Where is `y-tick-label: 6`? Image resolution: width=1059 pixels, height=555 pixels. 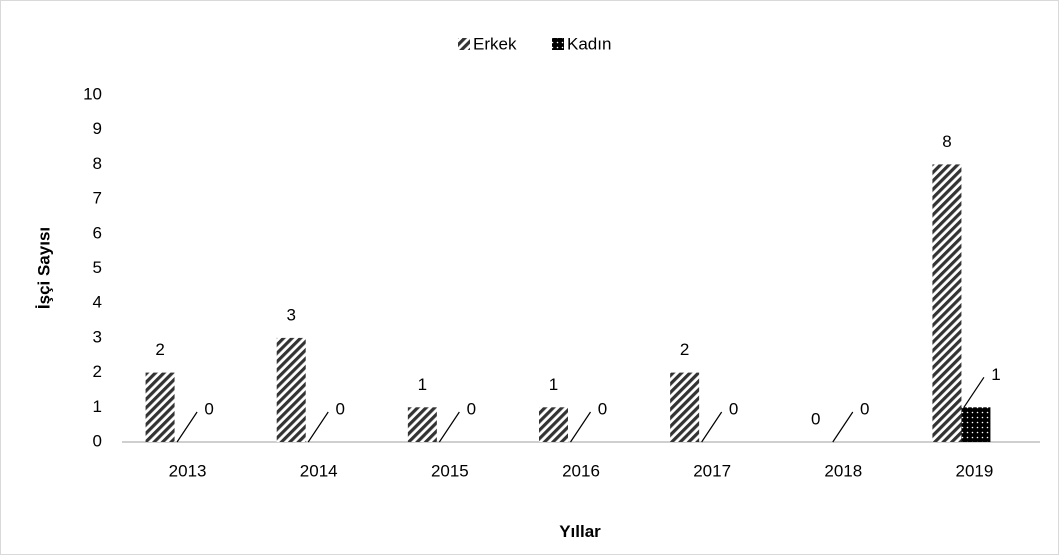
y-tick-label: 6 is located at coordinates (97, 232).